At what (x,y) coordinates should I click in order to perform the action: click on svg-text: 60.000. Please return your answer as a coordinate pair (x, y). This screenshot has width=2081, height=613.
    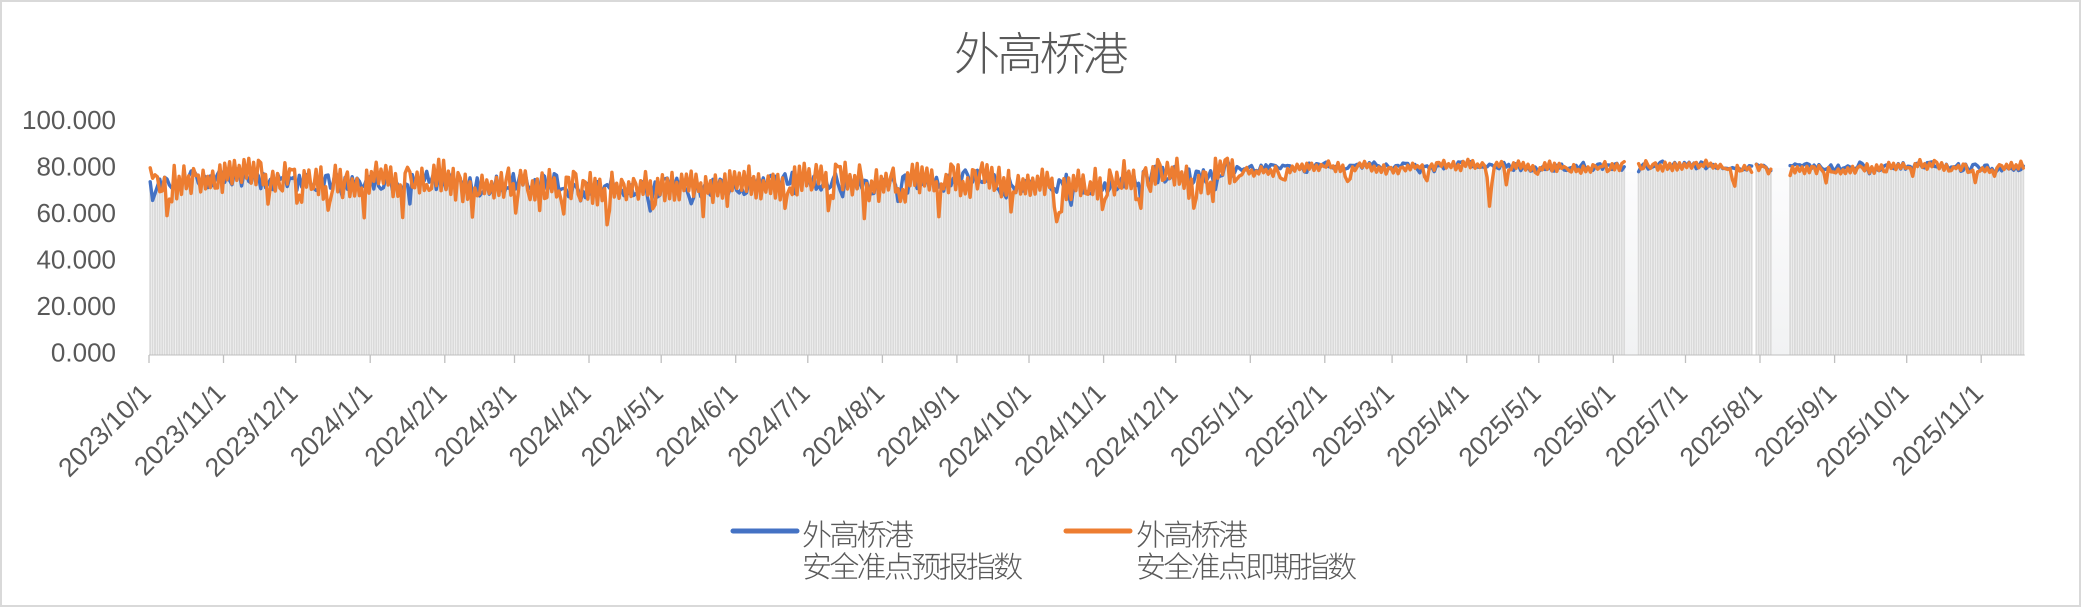
    Looking at the image, I should click on (76, 213).